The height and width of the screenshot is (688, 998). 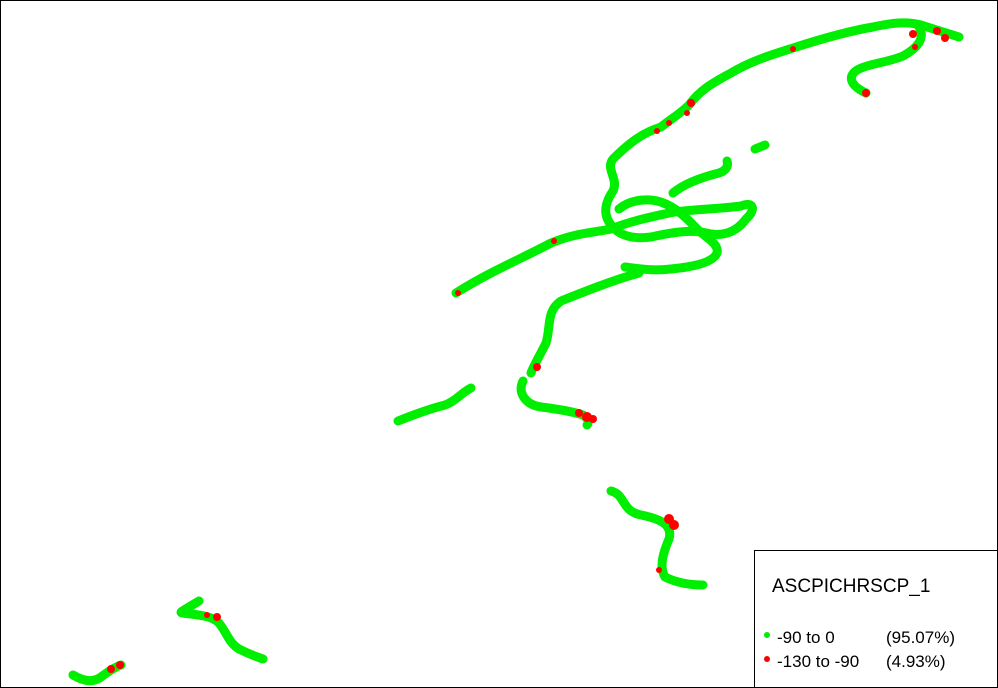 What do you see at coordinates (767, 659) in the screenshot?
I see `red-dot-icon` at bounding box center [767, 659].